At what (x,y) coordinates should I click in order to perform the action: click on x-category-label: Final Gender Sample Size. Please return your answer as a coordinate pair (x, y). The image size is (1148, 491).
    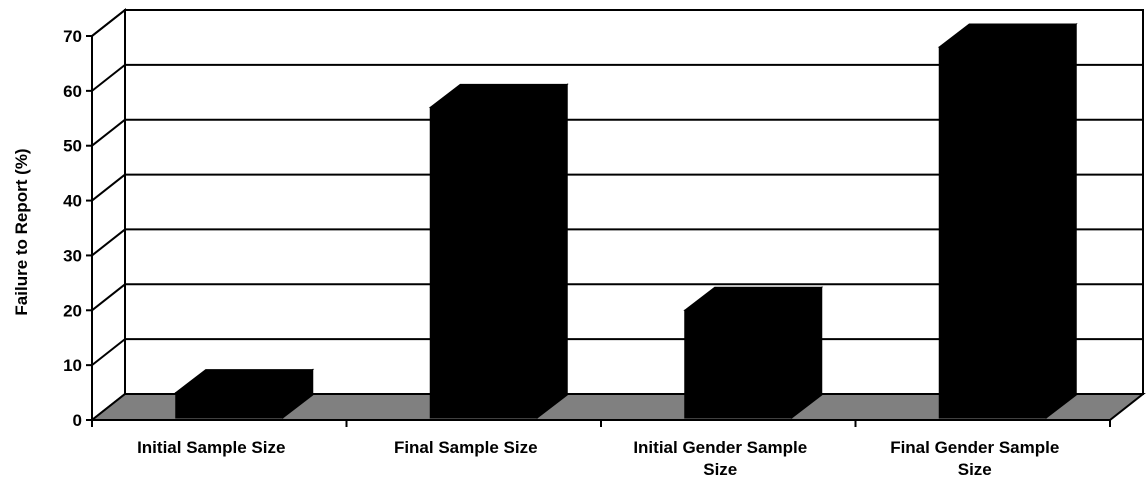
    Looking at the image, I should click on (974, 458).